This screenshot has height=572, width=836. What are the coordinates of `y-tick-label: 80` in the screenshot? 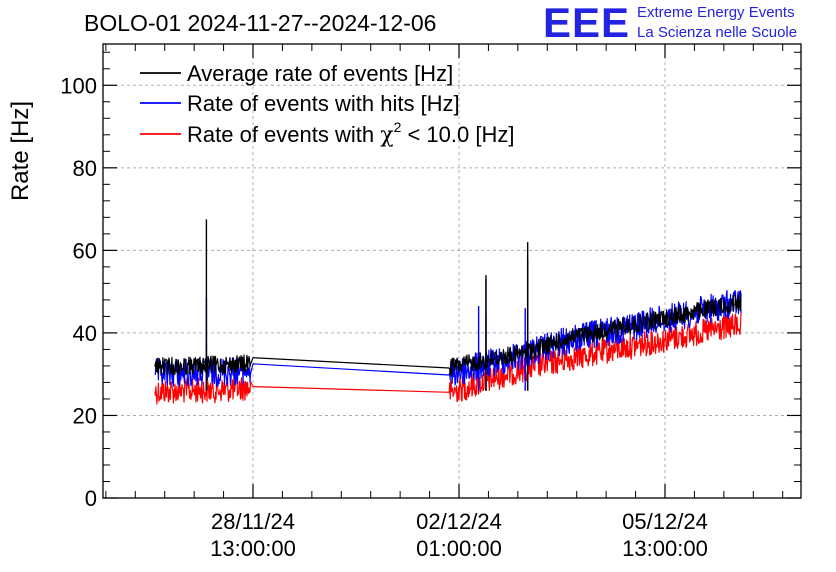 It's located at (85, 168).